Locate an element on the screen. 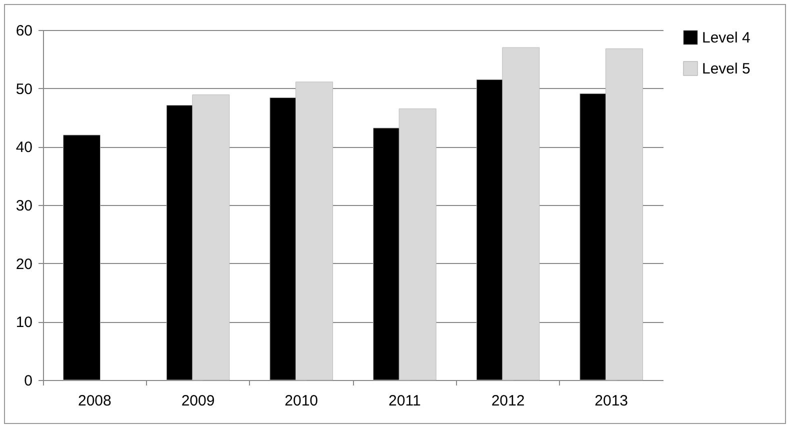 Image resolution: width=792 pixels, height=430 pixels. x-tick-label: 2010 is located at coordinates (301, 401).